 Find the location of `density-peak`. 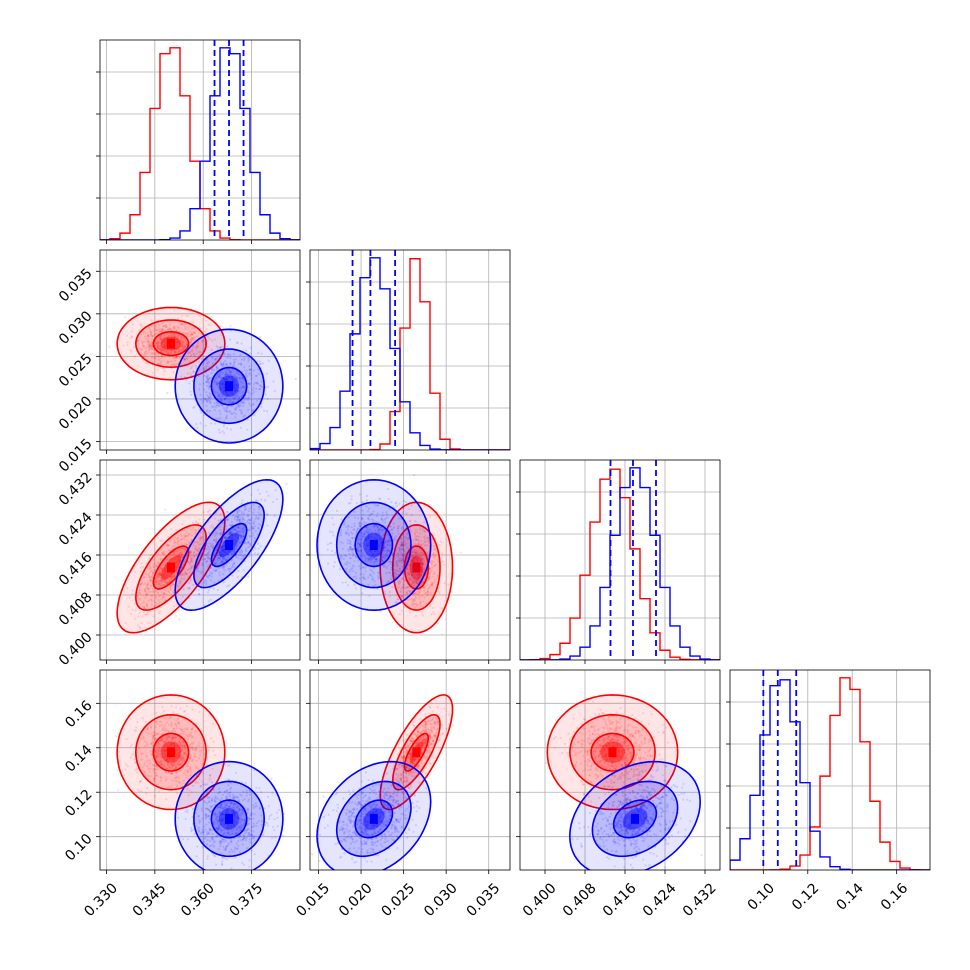

density-peak is located at coordinates (170, 567).